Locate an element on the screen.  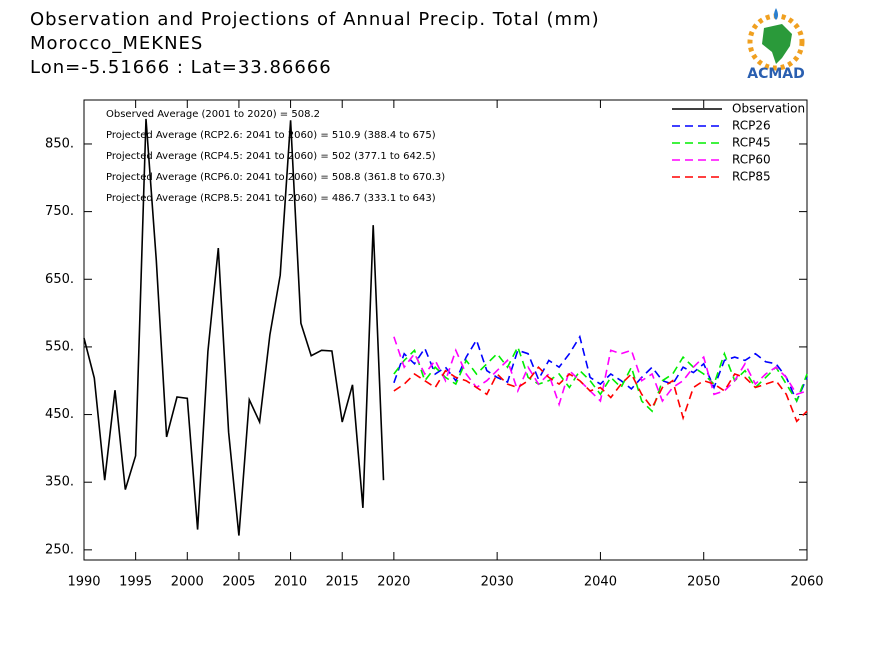
logo-drop is located at coordinates (776, 14).